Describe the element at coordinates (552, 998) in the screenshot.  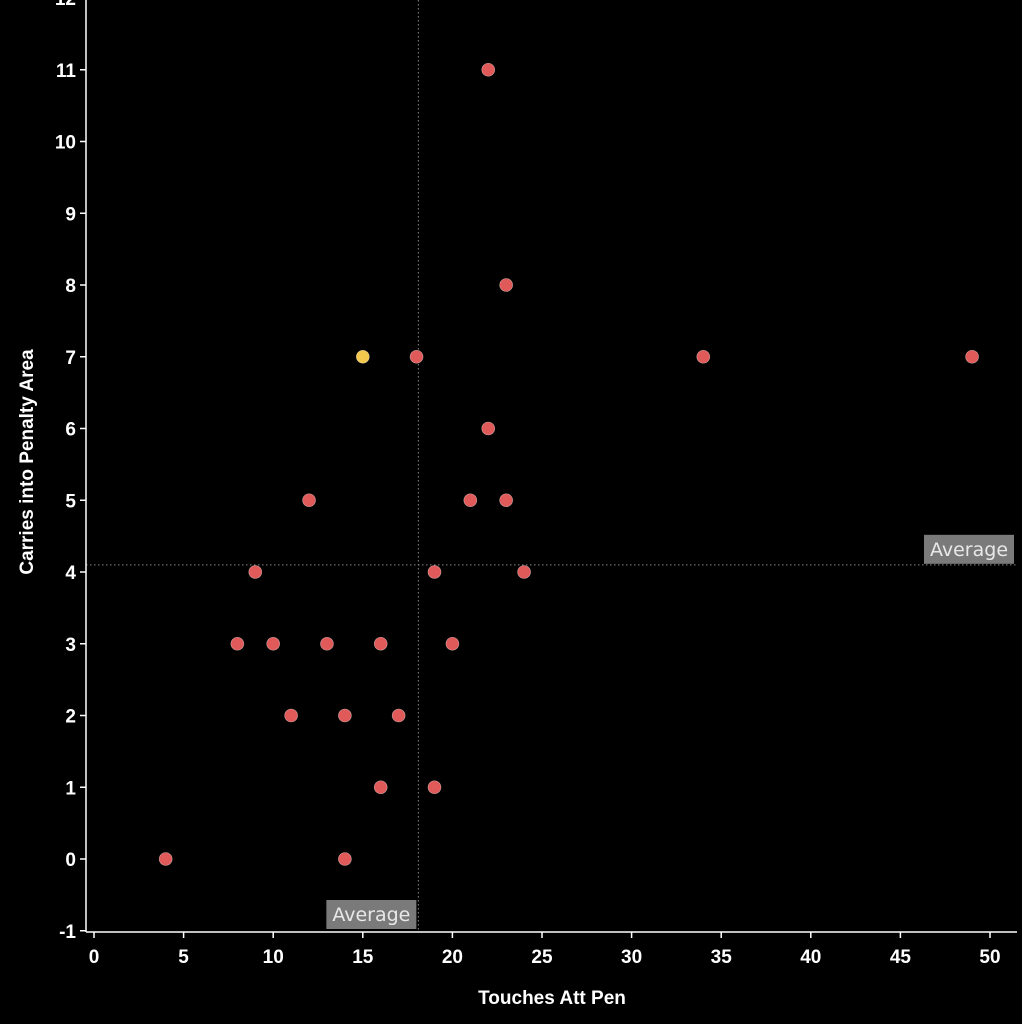
I see `x-axis-title: Touches Att Pen` at that location.